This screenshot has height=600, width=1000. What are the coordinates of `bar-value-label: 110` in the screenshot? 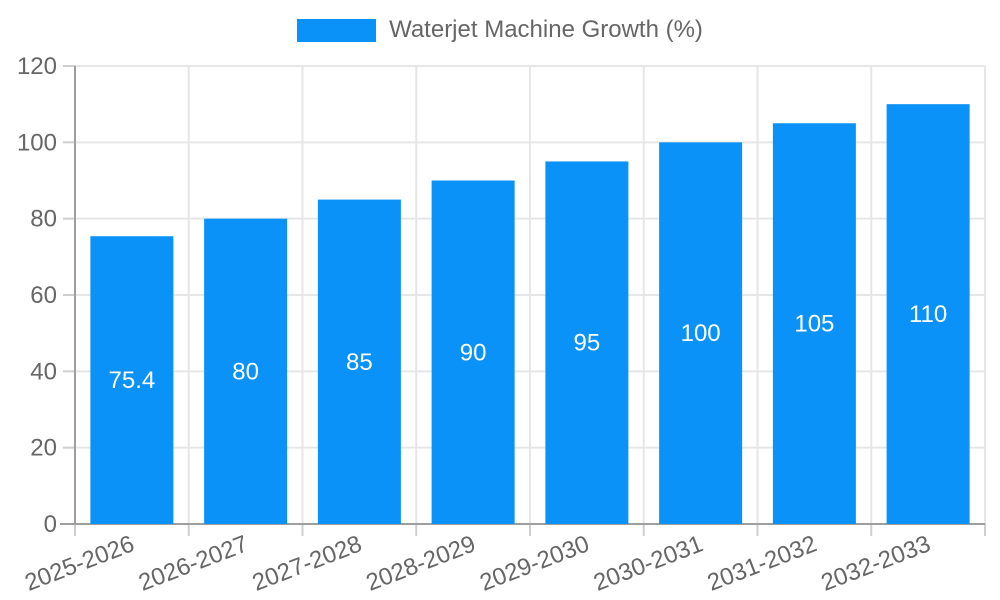 It's located at (928, 314).